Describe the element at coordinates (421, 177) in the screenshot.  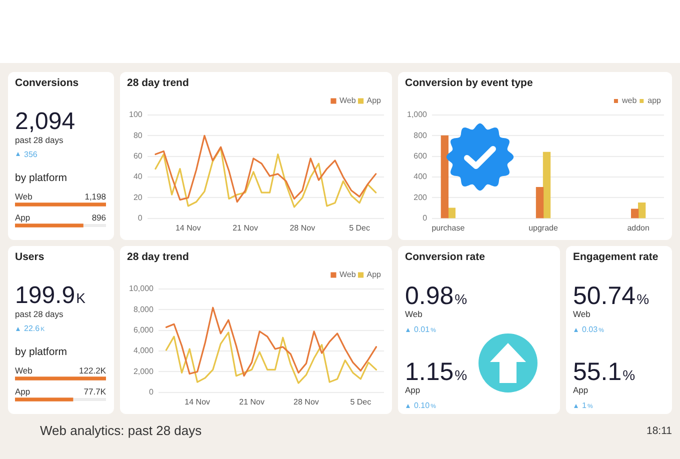
I see `y-tick-label: 400` at that location.